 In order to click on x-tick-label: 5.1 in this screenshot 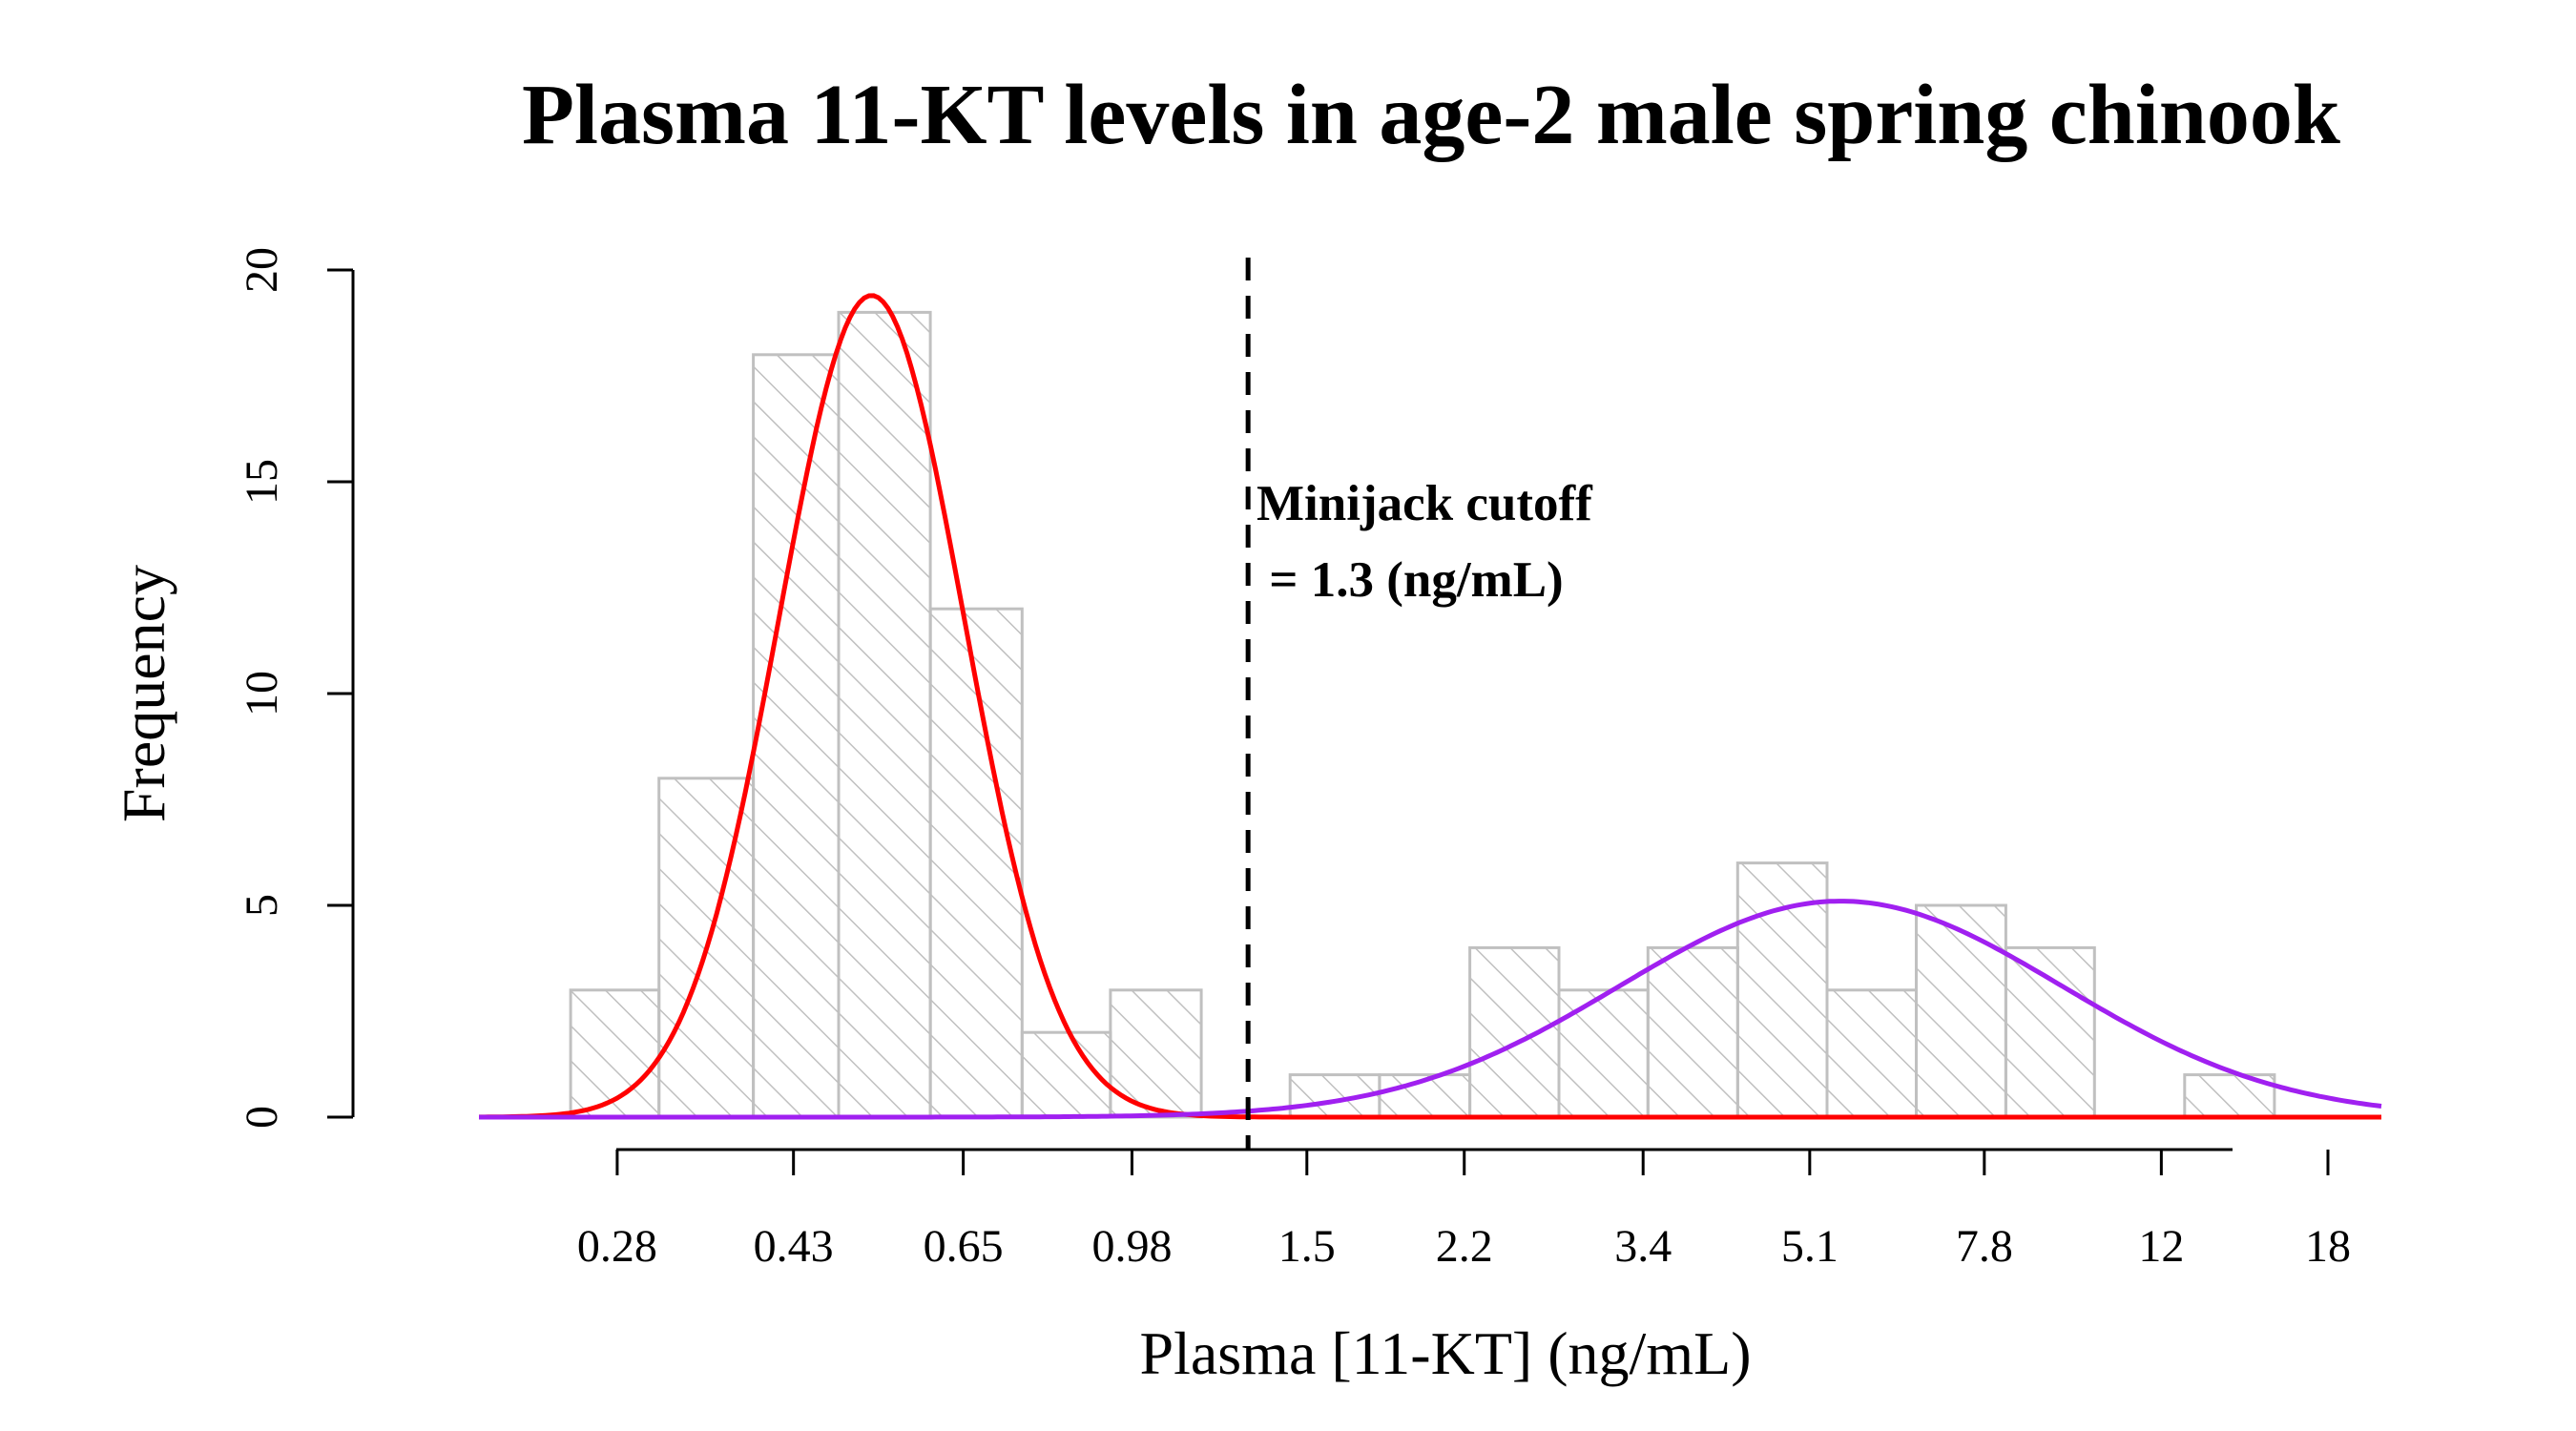, I will do `click(1810, 1246)`.